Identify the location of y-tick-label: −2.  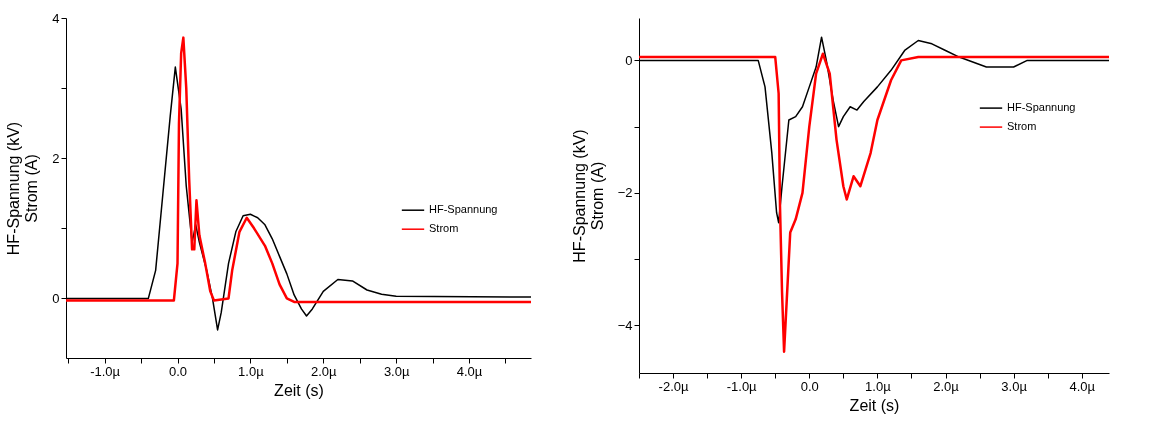
(625, 193).